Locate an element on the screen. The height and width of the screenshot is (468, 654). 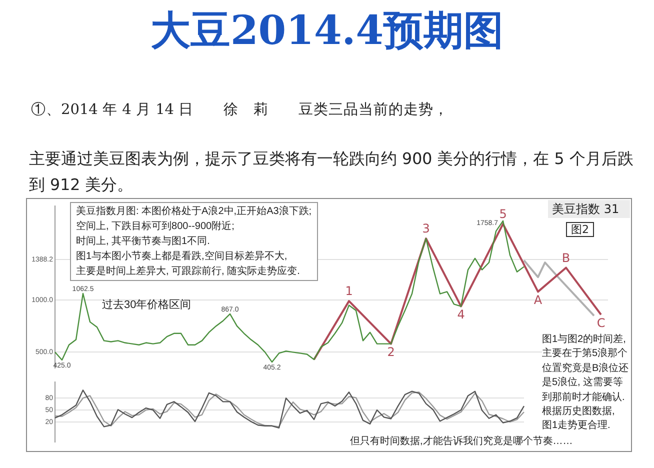
annotation: 图1与本图小节奏上都是看跌,空间目标差异不大, is located at coordinates (182, 257).